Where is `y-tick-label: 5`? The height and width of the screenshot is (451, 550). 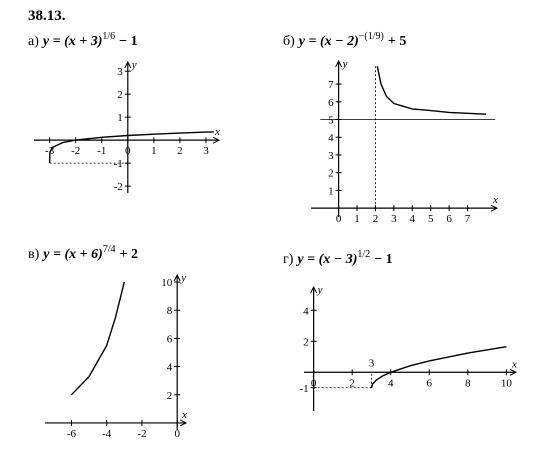
y-tick-label: 5 is located at coordinates (331, 121).